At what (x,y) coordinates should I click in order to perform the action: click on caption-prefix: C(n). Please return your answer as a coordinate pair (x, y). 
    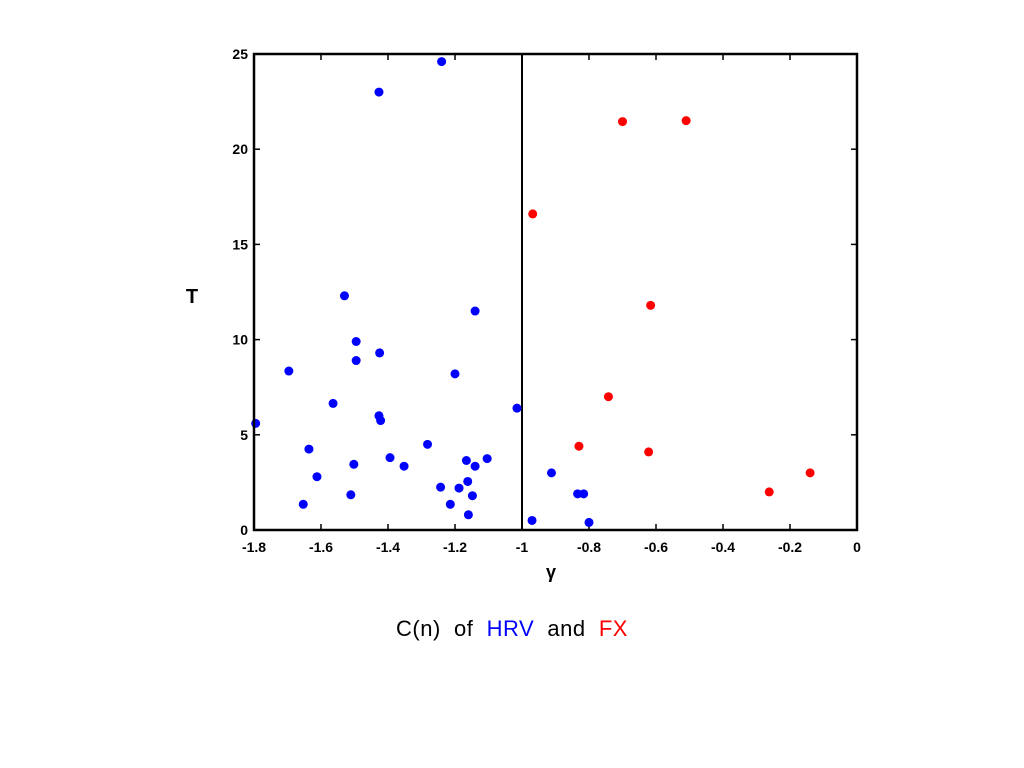
    Looking at the image, I should click on (418, 628).